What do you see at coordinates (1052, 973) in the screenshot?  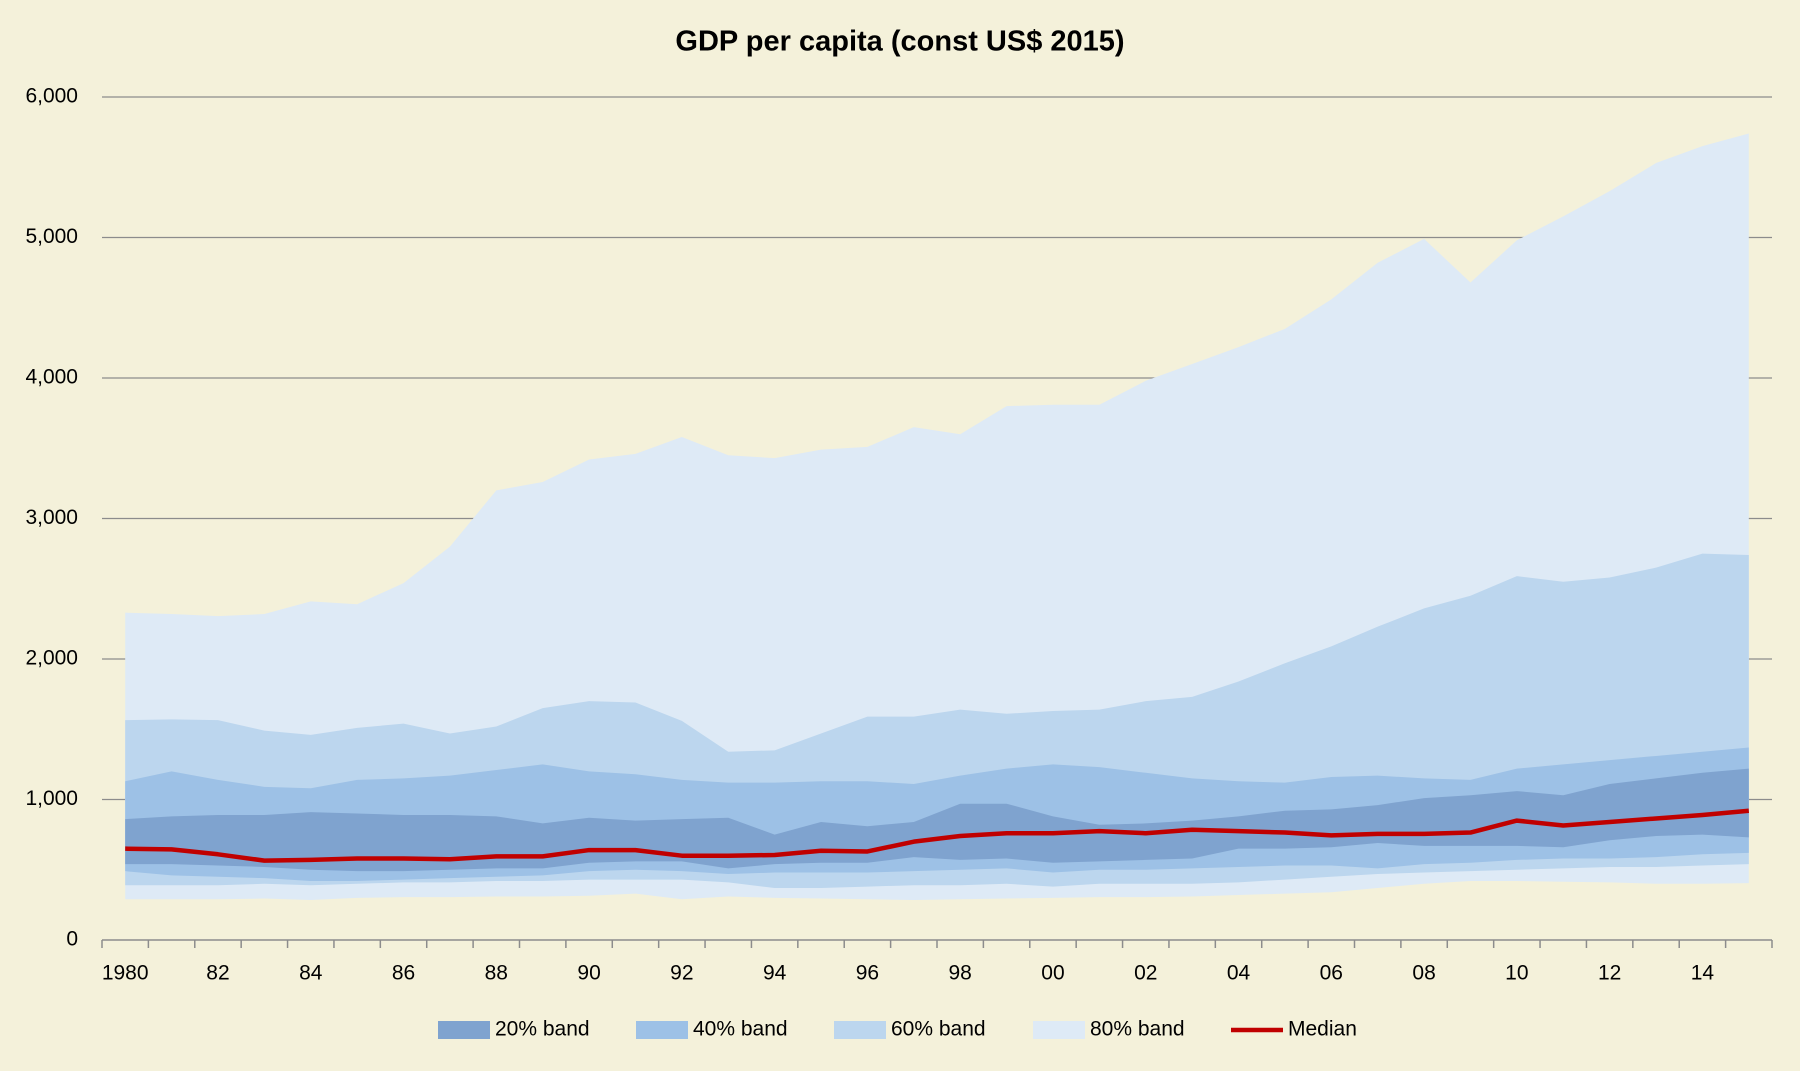 I see `x-tick-label: 00` at bounding box center [1052, 973].